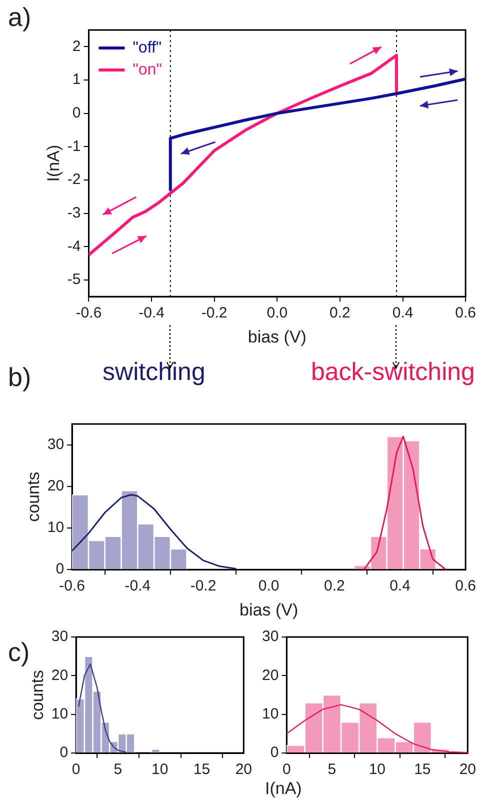  Describe the element at coordinates (76, 46) in the screenshot. I see `y-tick-label: 2` at that location.